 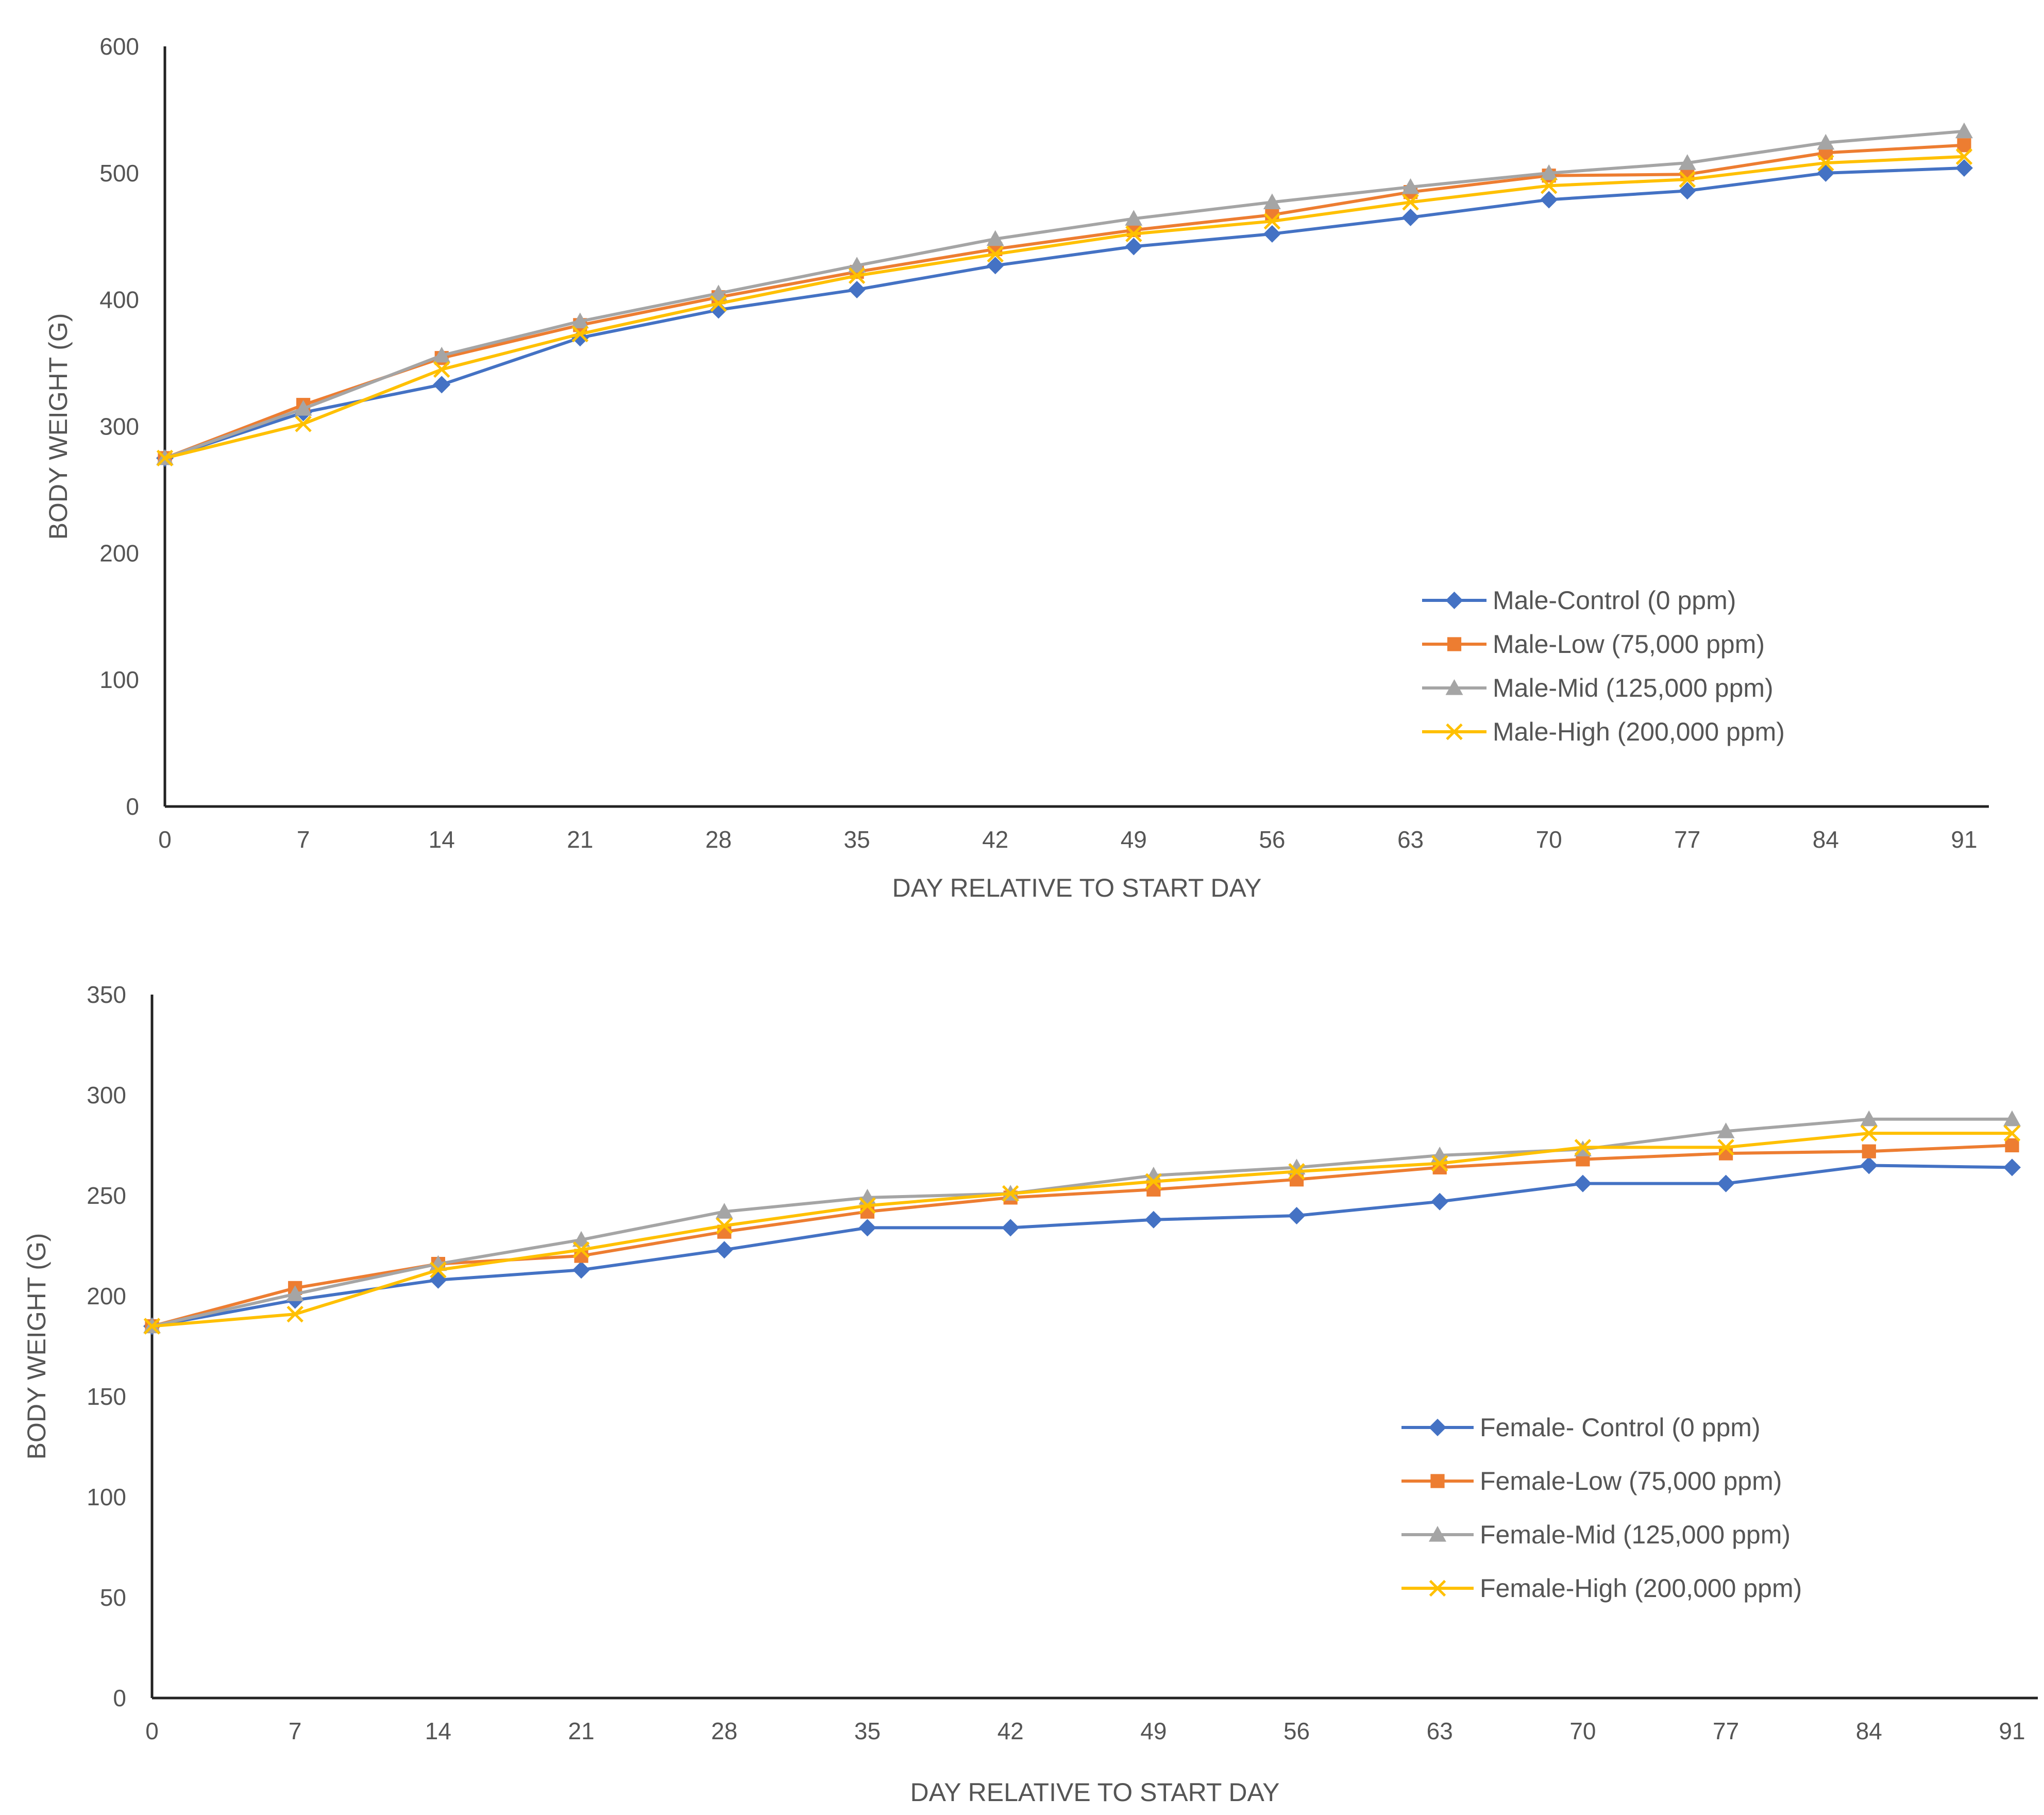 What do you see at coordinates (1067, 839) in the screenshot?
I see `x-tick-labels: 0 7 14 21 28 35 42 49 56 63 70 77 84 91` at bounding box center [1067, 839].